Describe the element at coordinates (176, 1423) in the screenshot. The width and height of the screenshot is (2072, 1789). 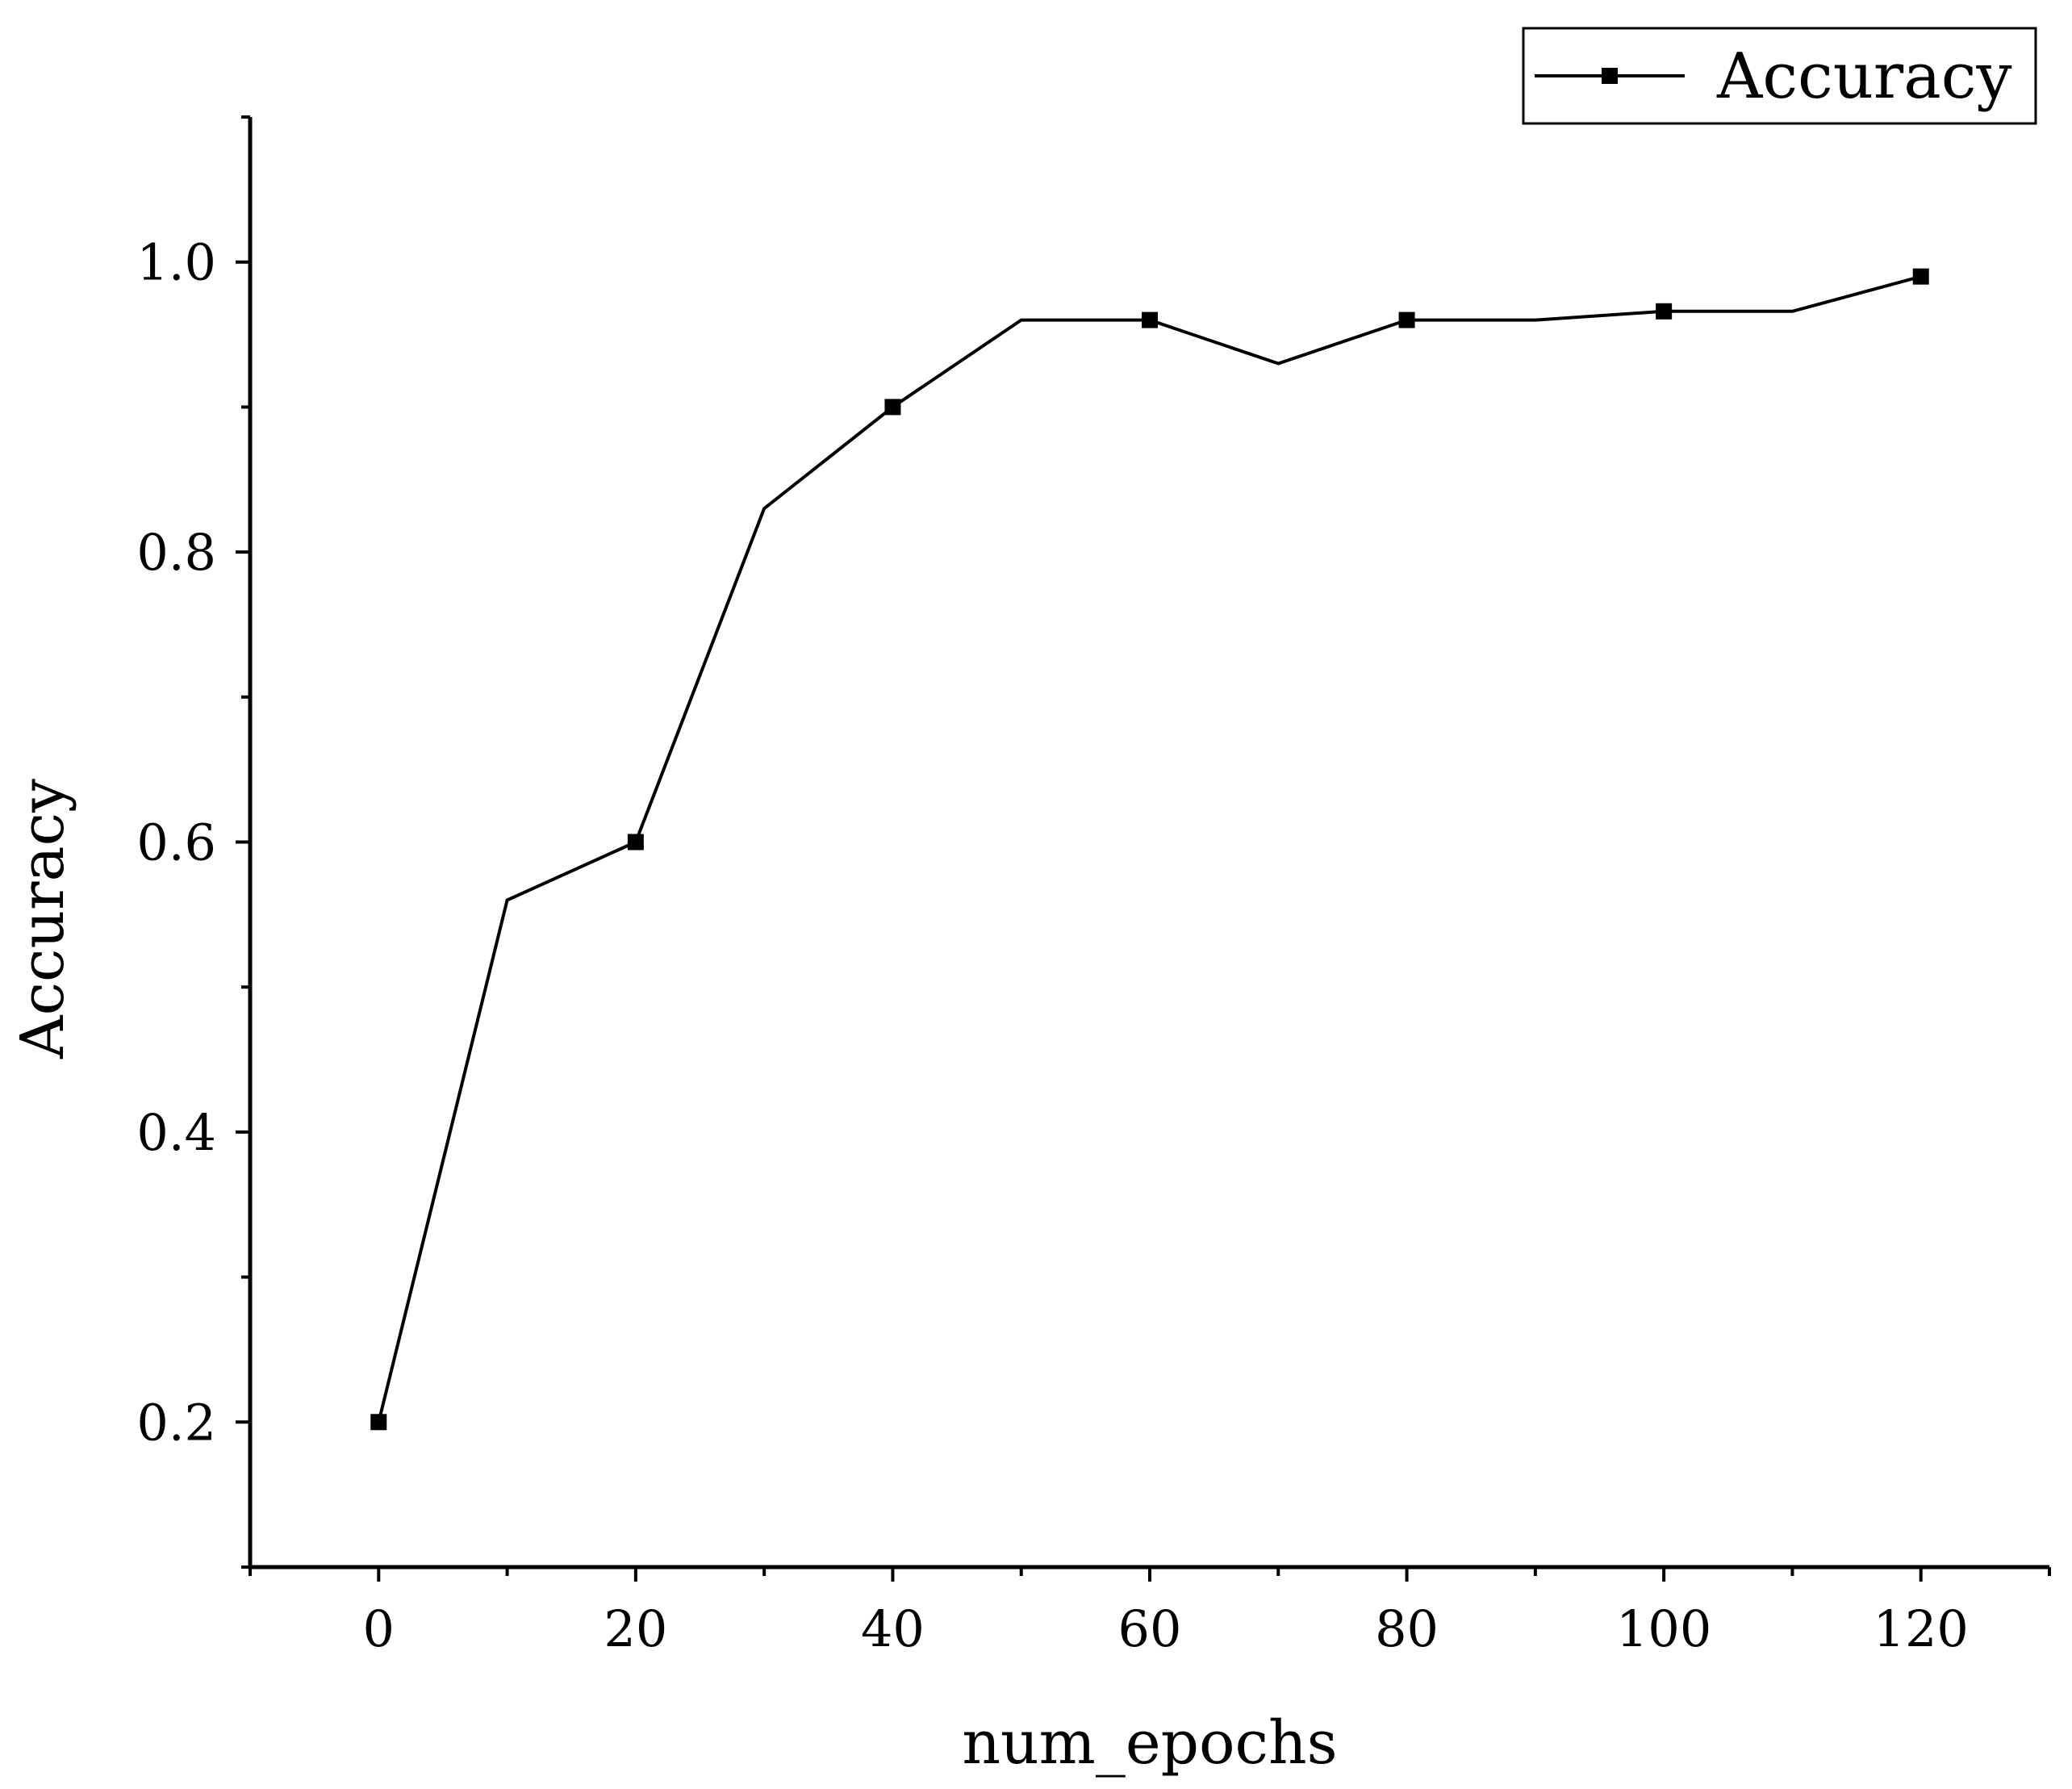
I see `y-tick-label: 0.2` at that location.